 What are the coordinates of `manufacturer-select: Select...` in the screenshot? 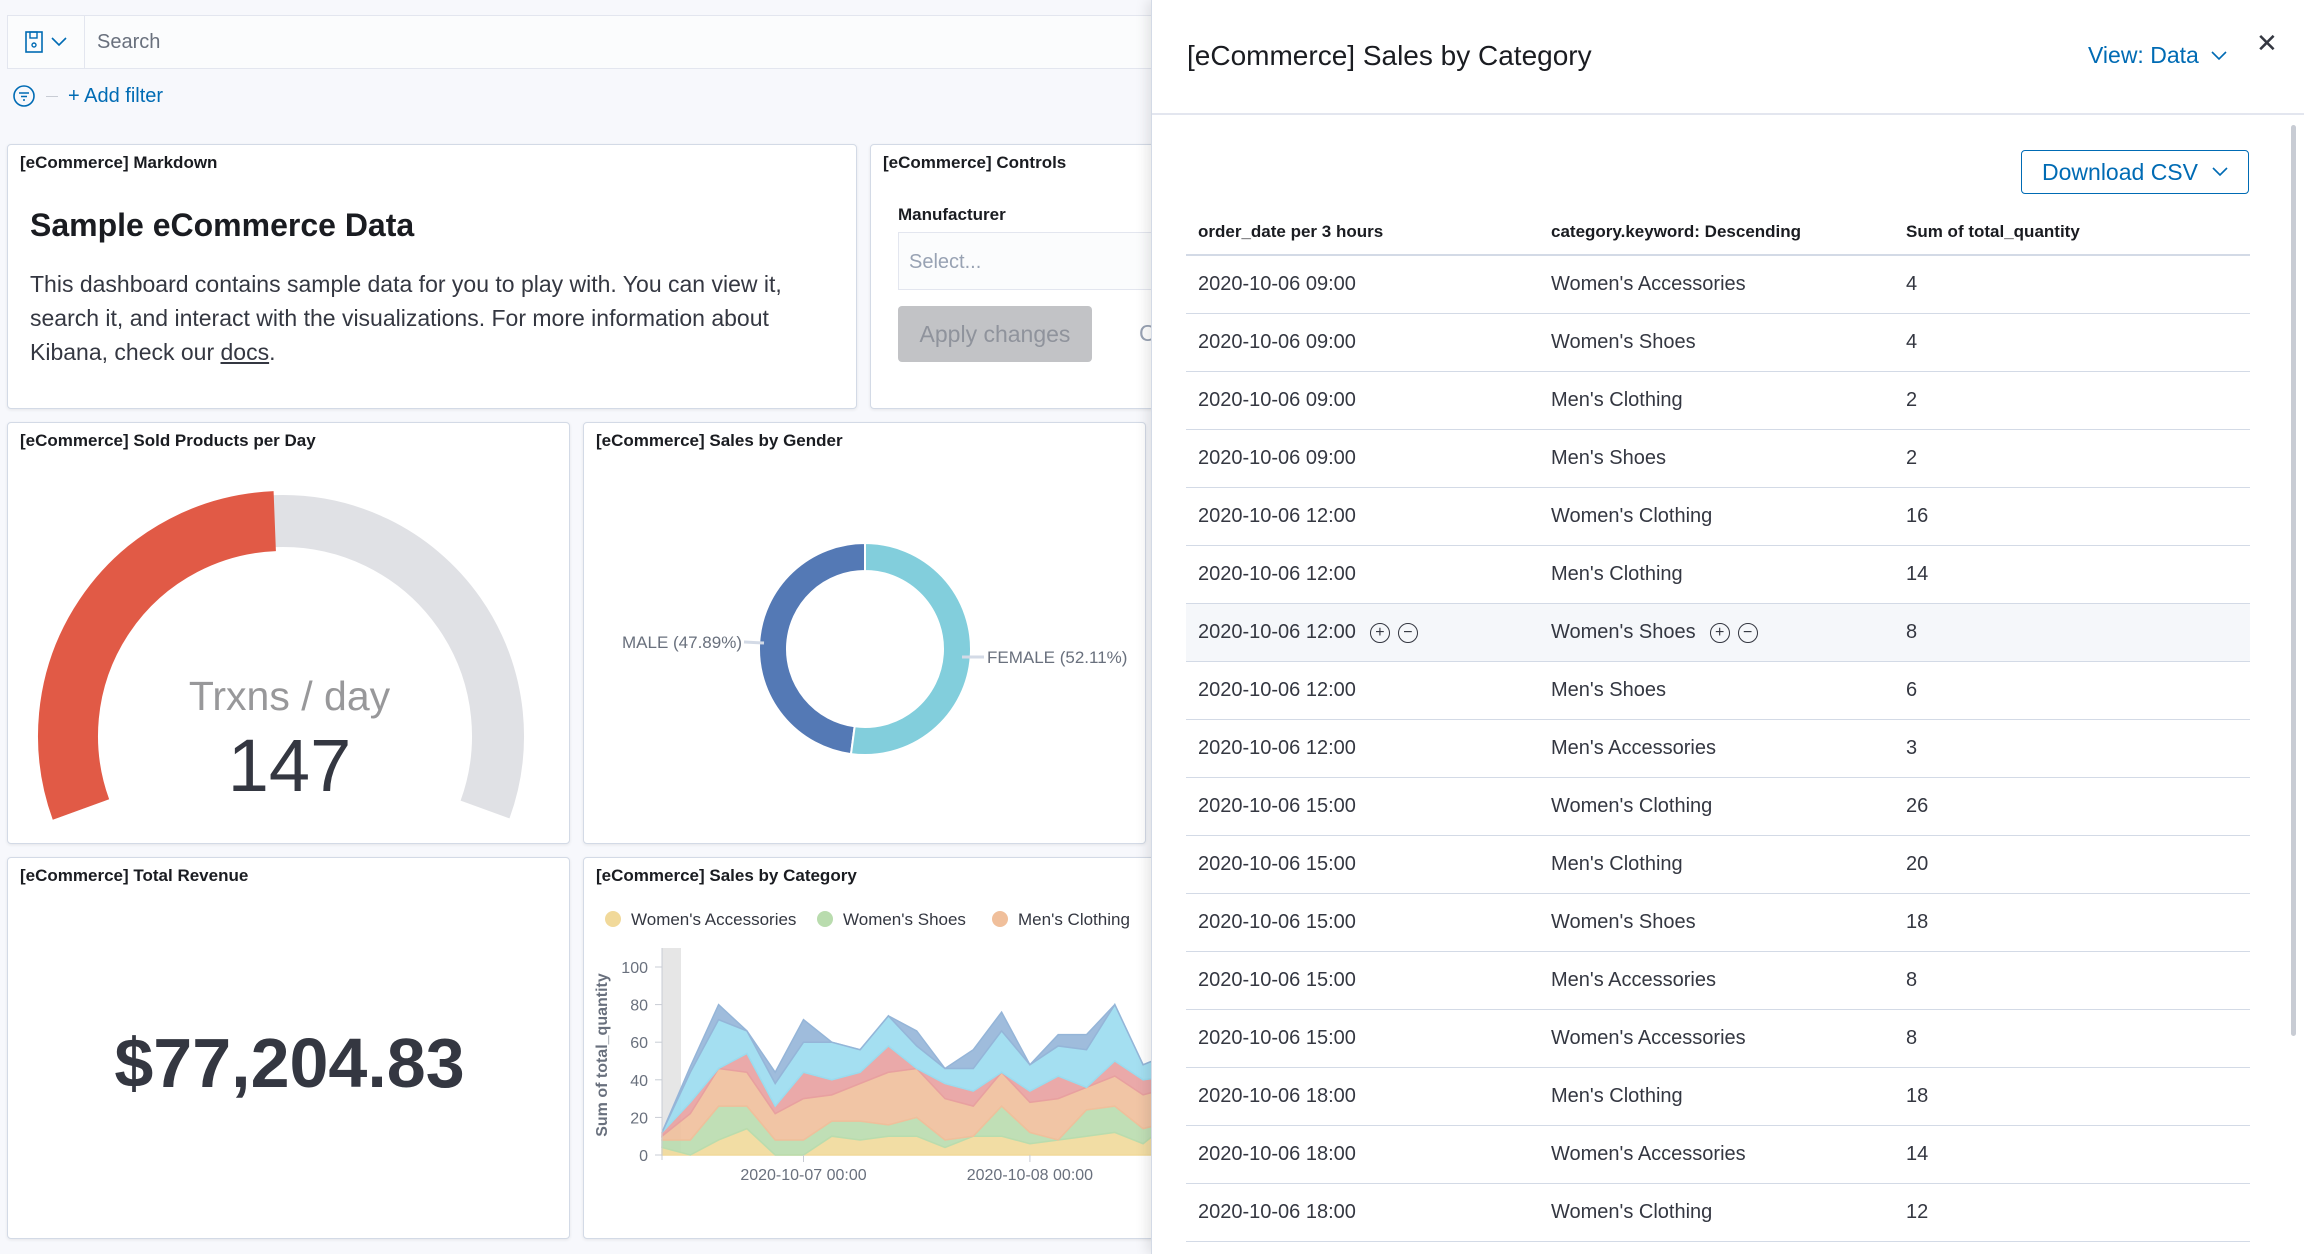 It's located at (1033, 261).